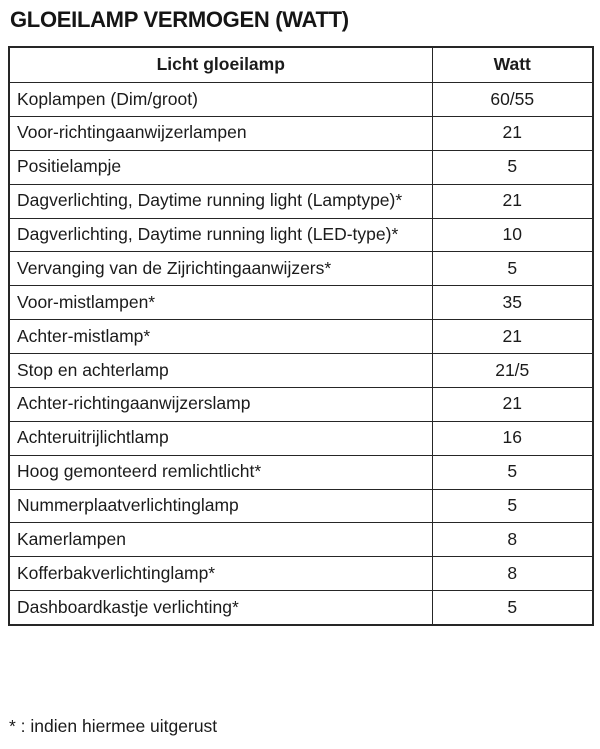  I want to click on lamp-type-cell: Kamerlampen, so click(220, 540).